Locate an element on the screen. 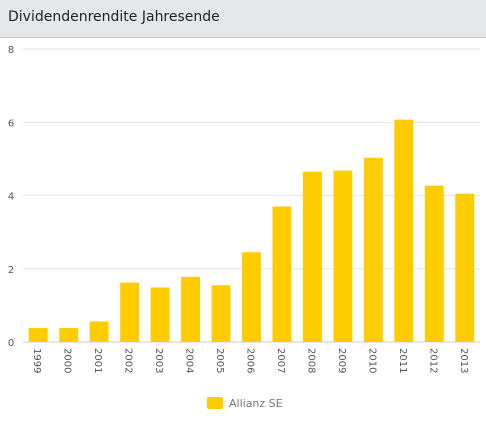 Image resolution: width=486 pixels, height=432 pixels. y-tick-label: 4 is located at coordinates (11, 197).